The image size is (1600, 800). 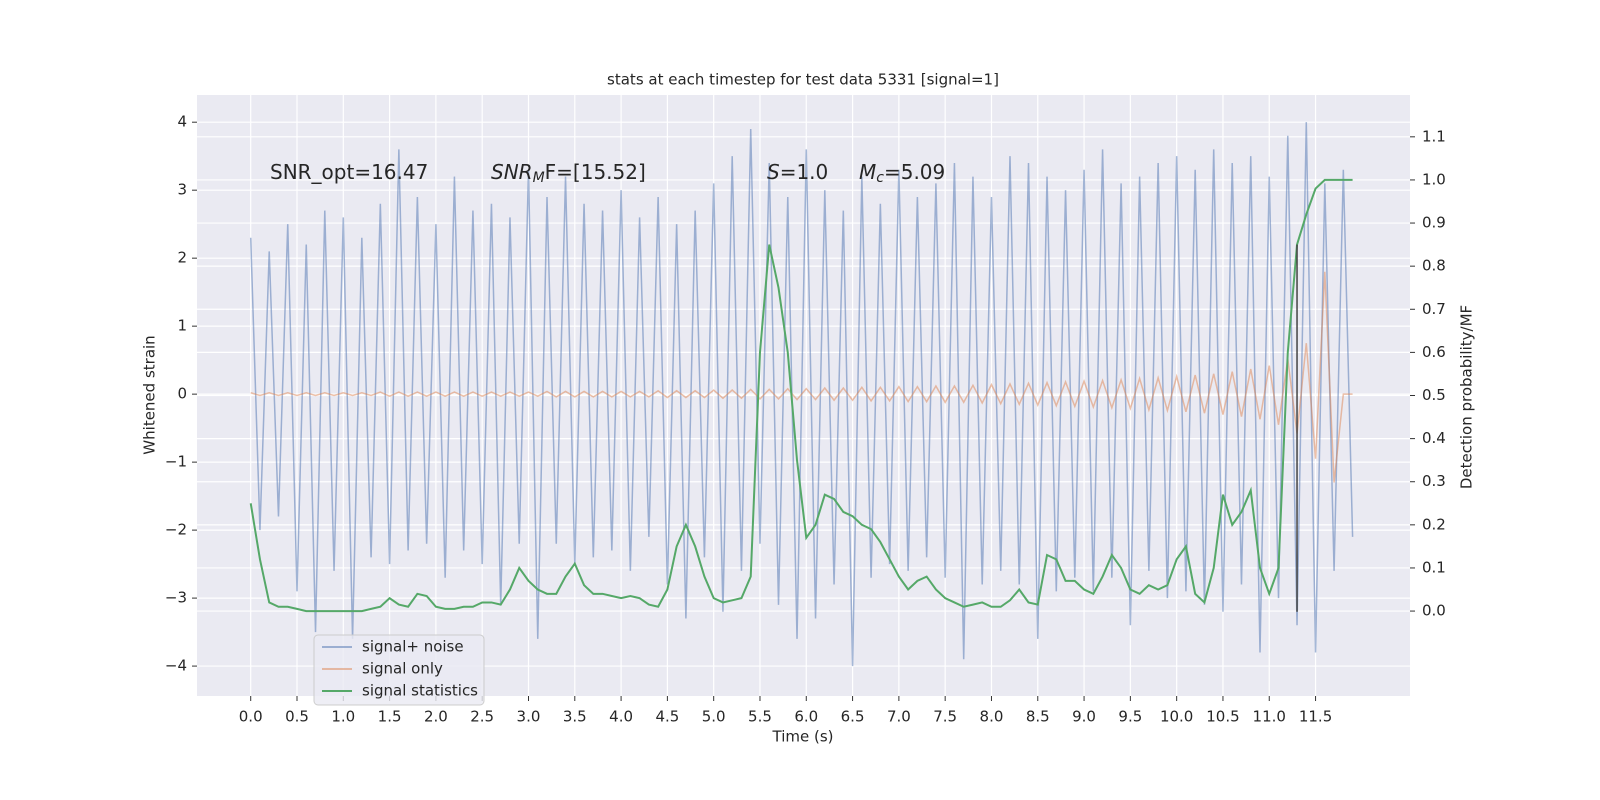 What do you see at coordinates (1222, 717) in the screenshot?
I see `x-tick-label: 10.5` at bounding box center [1222, 717].